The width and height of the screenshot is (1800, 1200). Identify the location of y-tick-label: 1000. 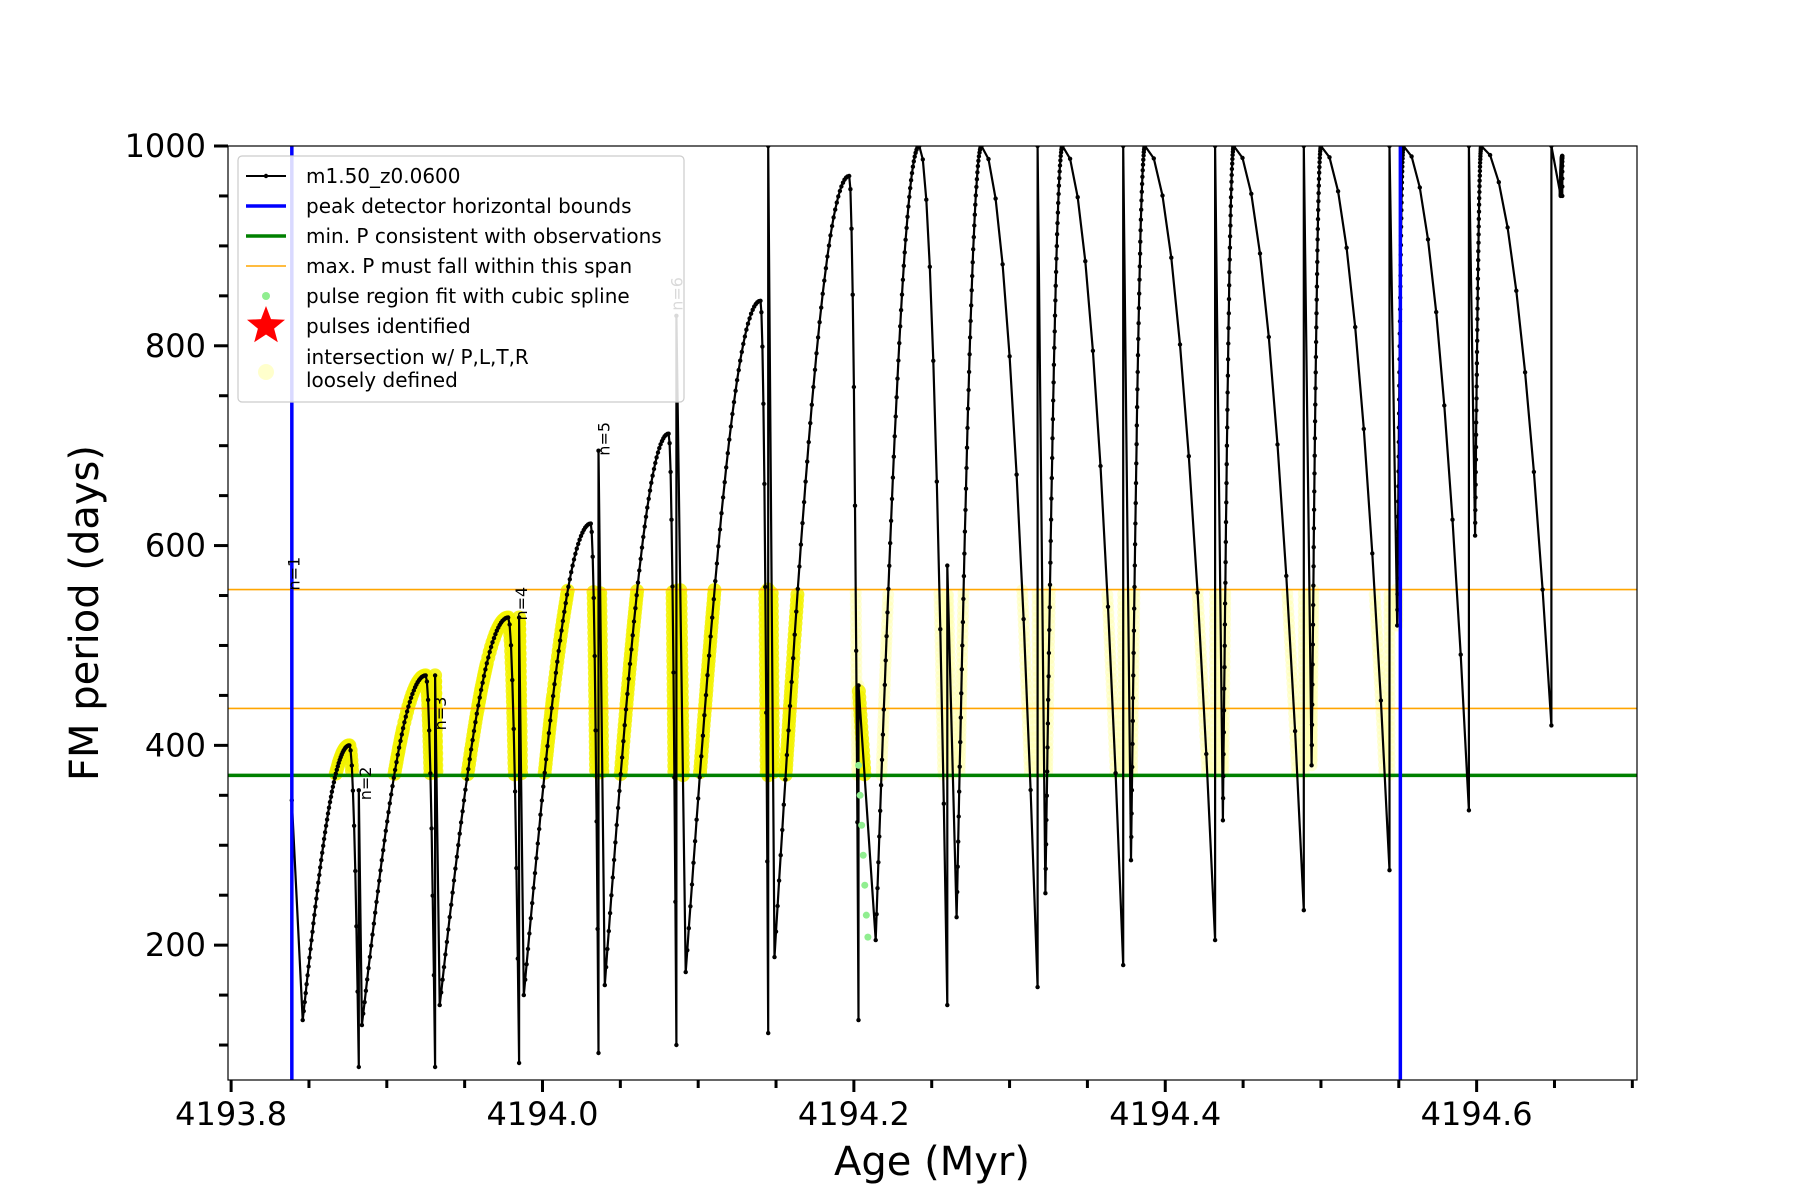
(165, 146).